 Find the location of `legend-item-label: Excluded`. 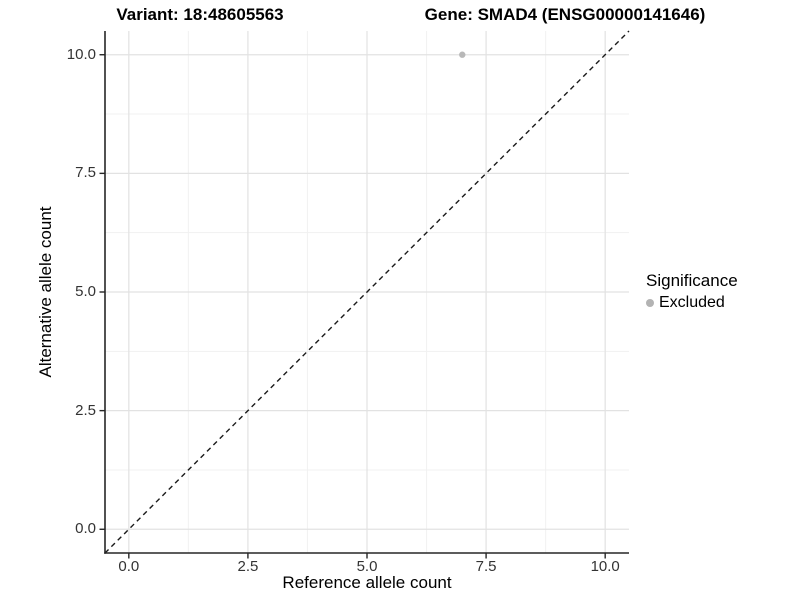

legend-item-label: Excluded is located at coordinates (692, 302).